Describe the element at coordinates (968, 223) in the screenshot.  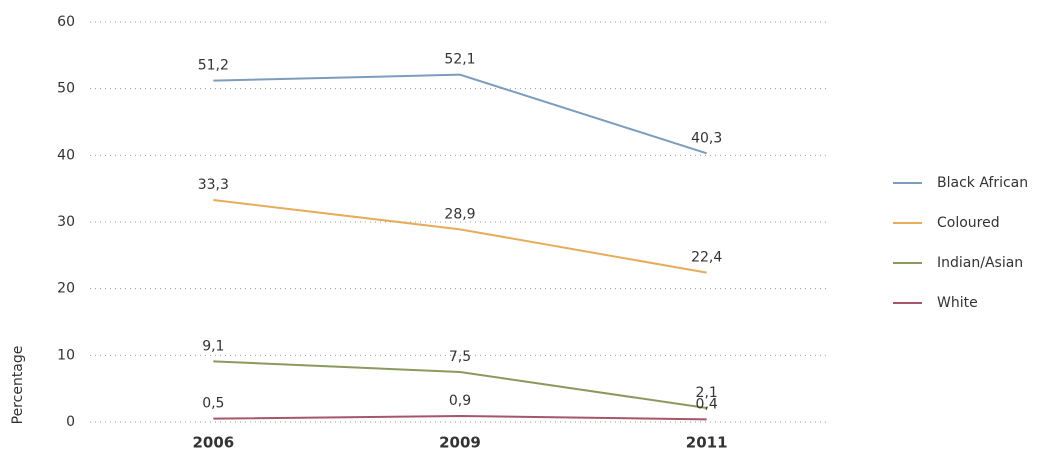
I see `legend-label: Coloured` at that location.